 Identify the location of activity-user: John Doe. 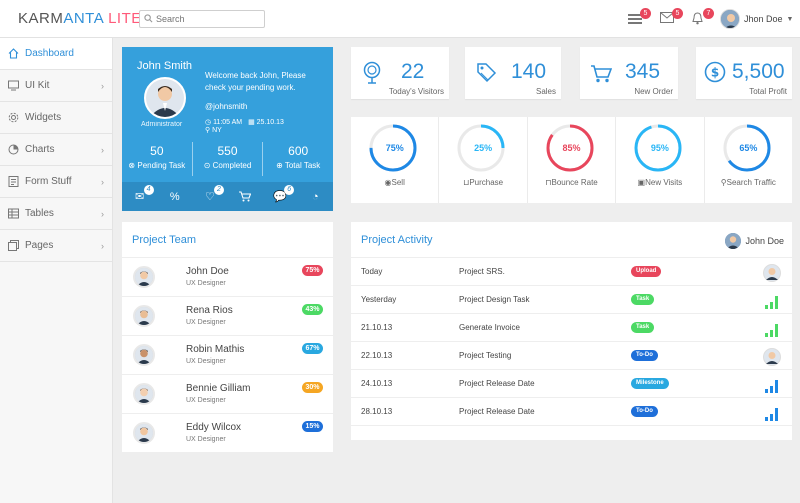
(754, 241).